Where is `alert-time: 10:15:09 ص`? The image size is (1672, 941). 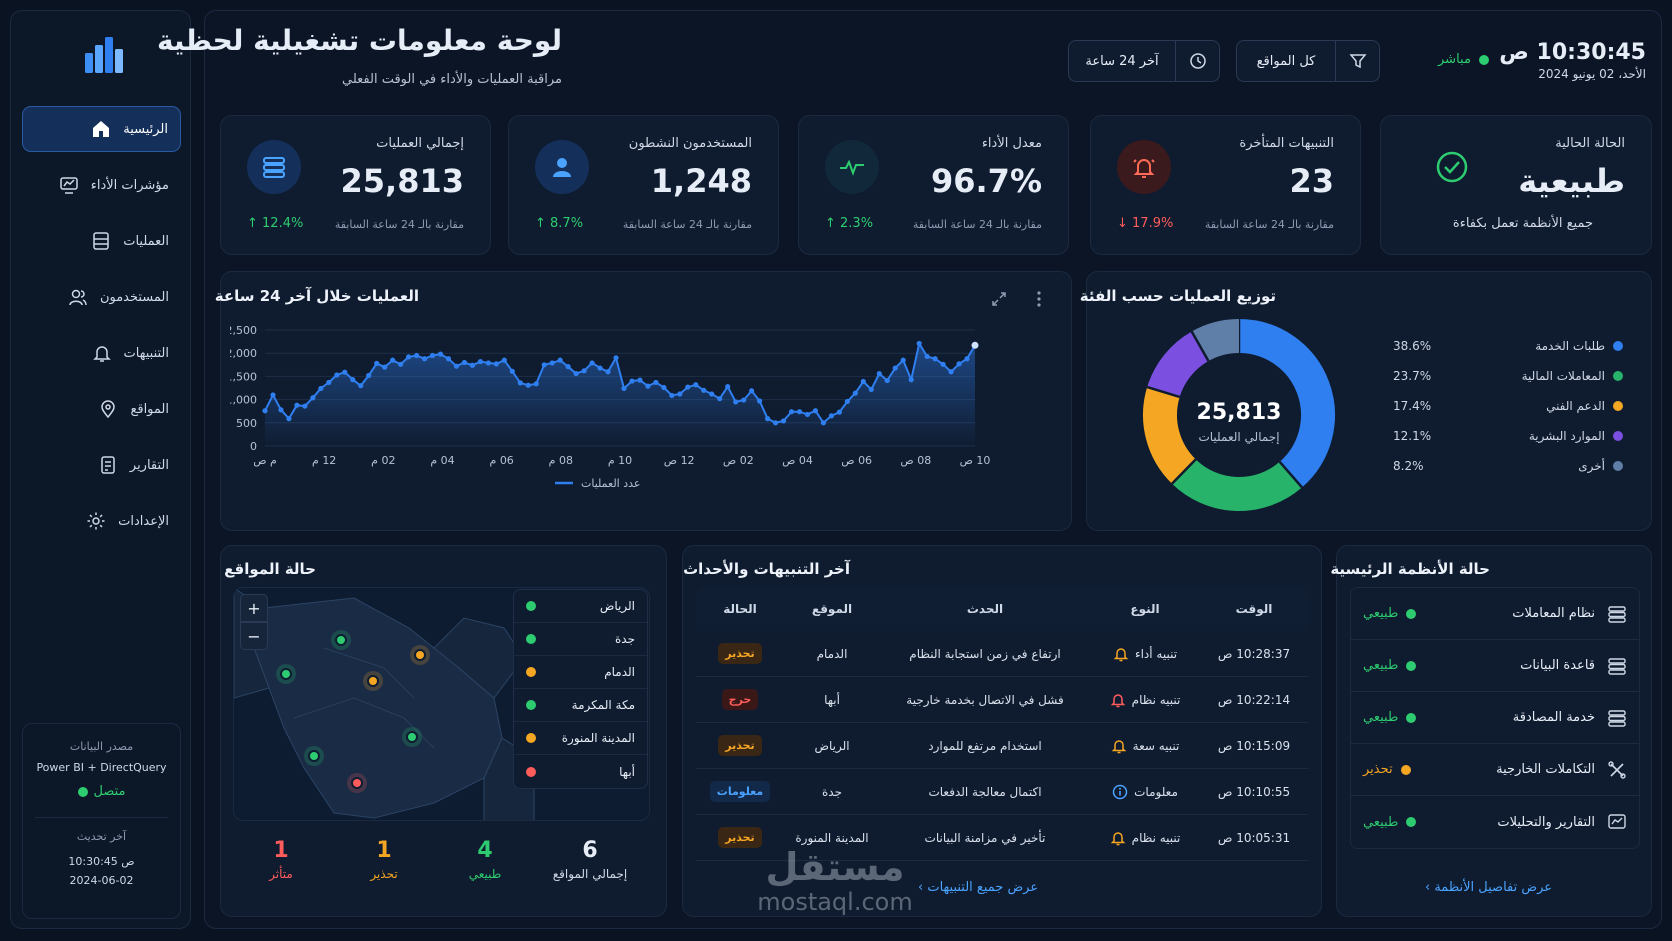
alert-time: 10:15:09 ص is located at coordinates (1254, 745).